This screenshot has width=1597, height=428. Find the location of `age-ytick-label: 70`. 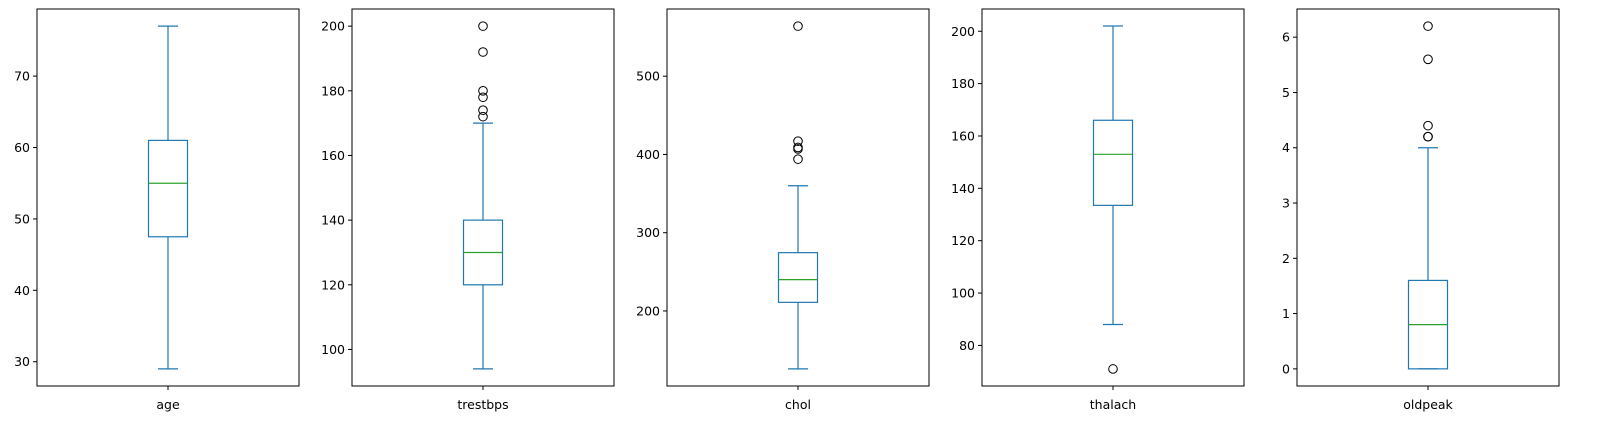

age-ytick-label: 70 is located at coordinates (22, 76).